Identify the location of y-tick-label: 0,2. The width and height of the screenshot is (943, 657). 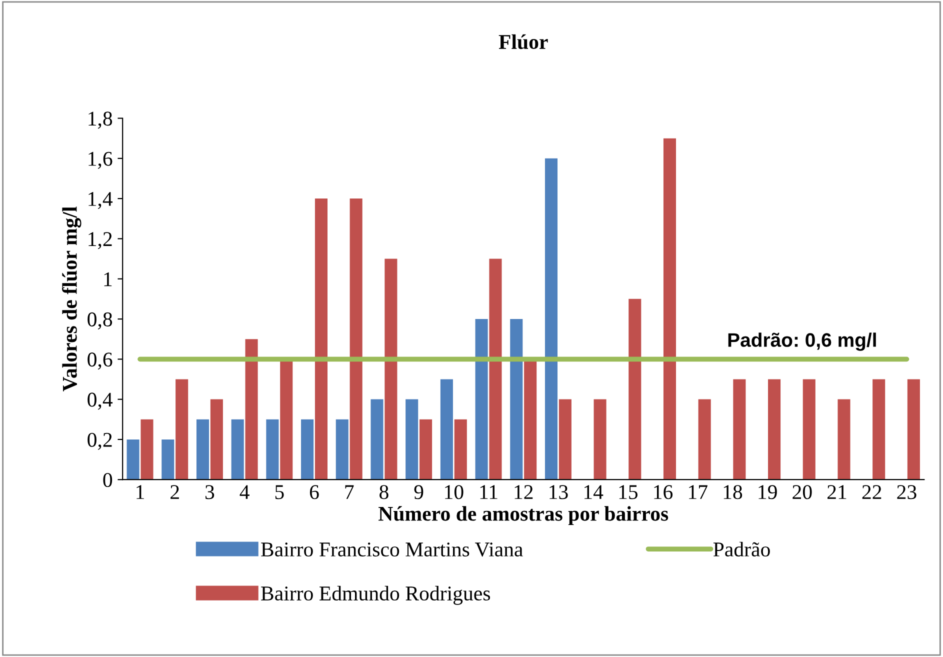
(100, 441).